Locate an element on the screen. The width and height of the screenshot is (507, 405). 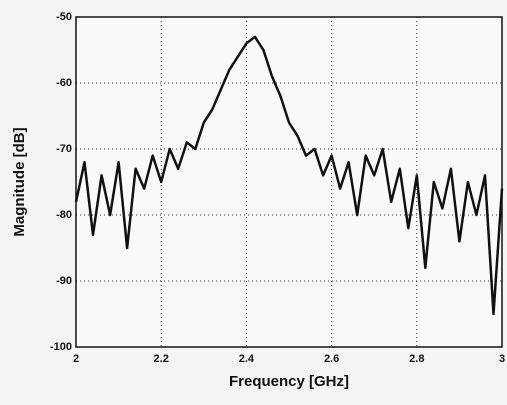
y-tick-label: -60 is located at coordinates (64, 83).